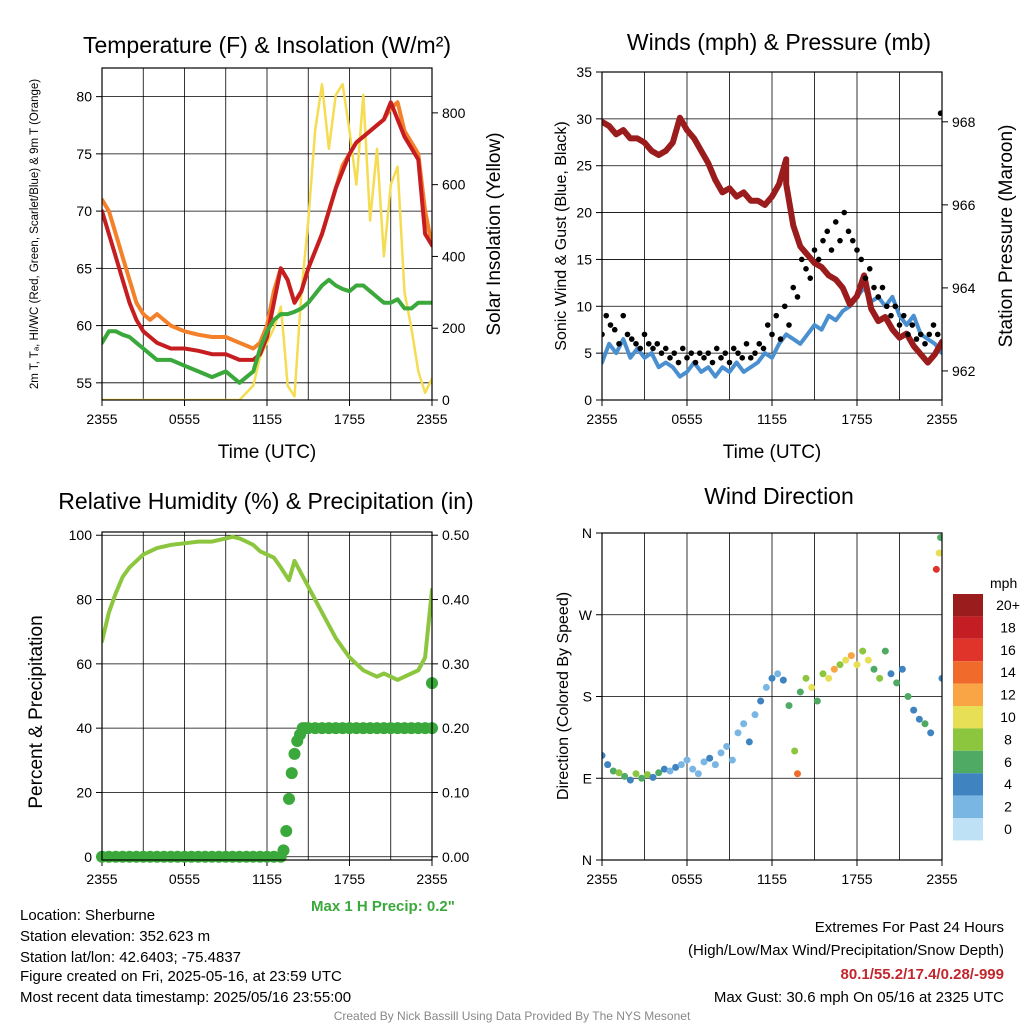  Describe the element at coordinates (455, 600) in the screenshot. I see `y2-tick-label: 0.40` at that location.